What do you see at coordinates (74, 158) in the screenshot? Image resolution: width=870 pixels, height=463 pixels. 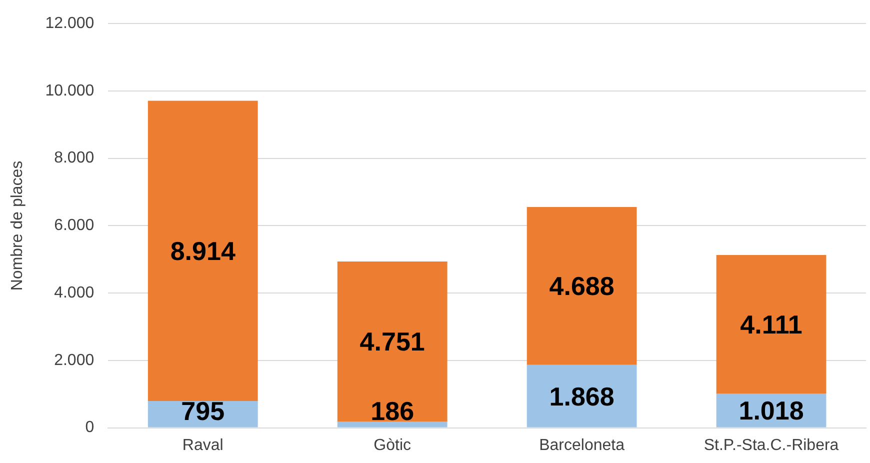 I see `y-tick-label: 8.000` at bounding box center [74, 158].